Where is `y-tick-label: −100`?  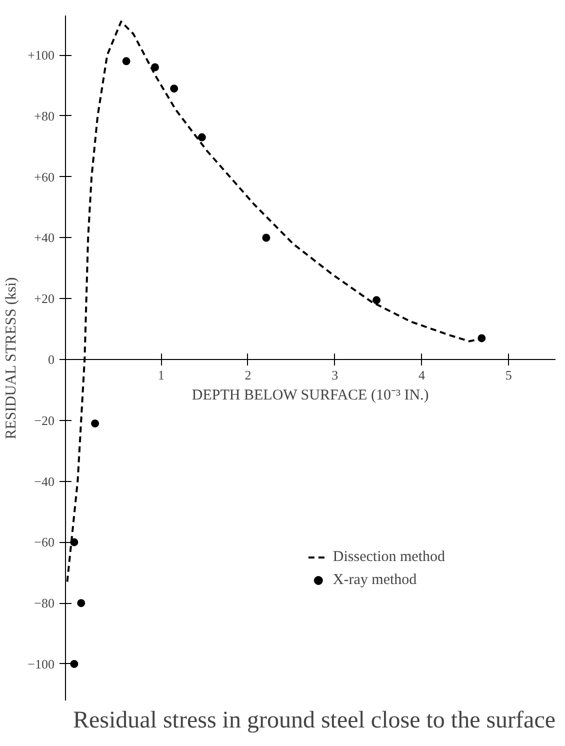
y-tick-label: −100 is located at coordinates (41, 664).